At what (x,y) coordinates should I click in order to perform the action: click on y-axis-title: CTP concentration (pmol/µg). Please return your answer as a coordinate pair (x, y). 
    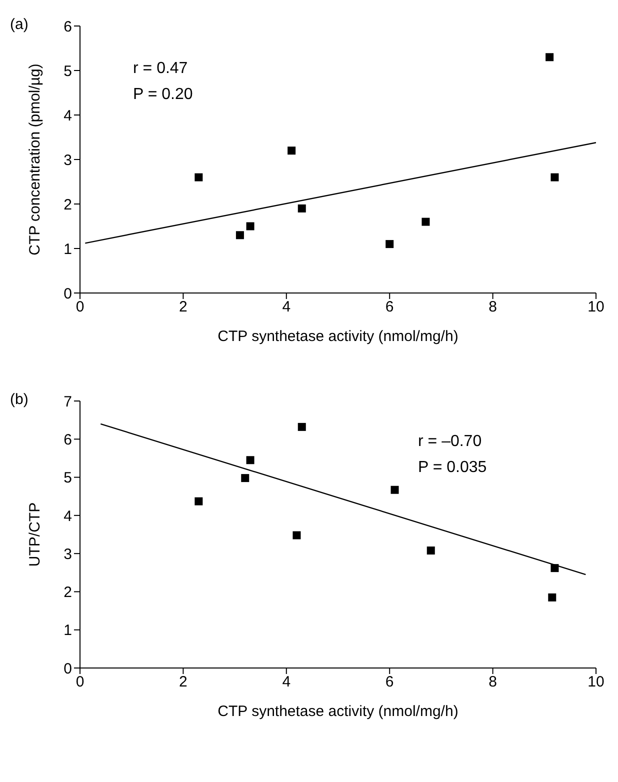
    Looking at the image, I should click on (35, 160).